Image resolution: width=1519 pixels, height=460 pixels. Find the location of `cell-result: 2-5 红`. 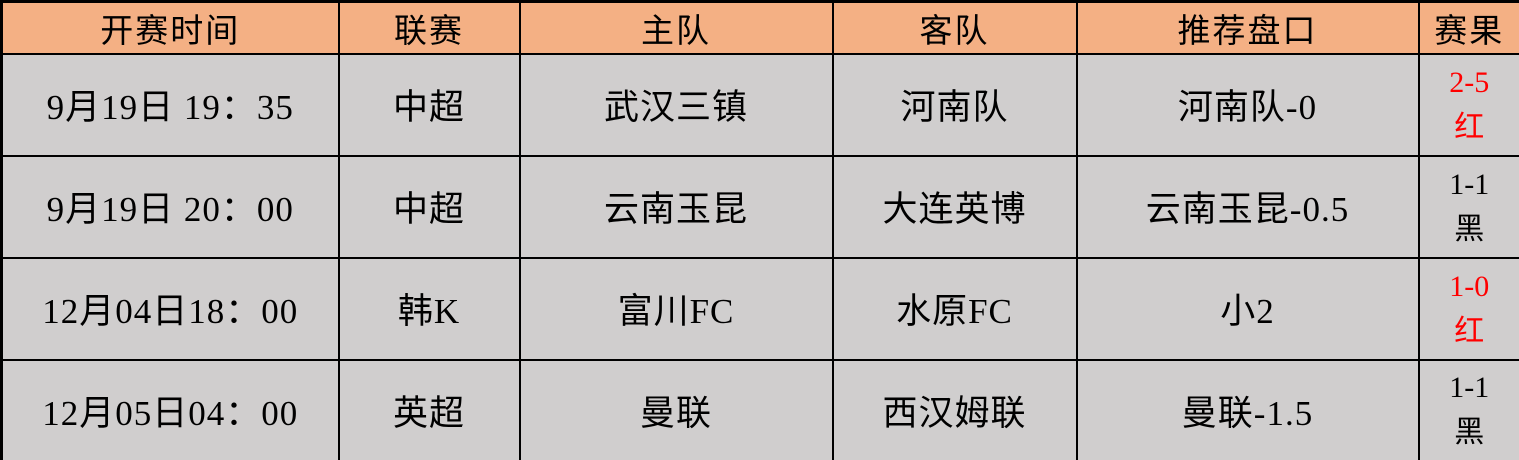

cell-result: 2-5 红 is located at coordinates (1468, 104).